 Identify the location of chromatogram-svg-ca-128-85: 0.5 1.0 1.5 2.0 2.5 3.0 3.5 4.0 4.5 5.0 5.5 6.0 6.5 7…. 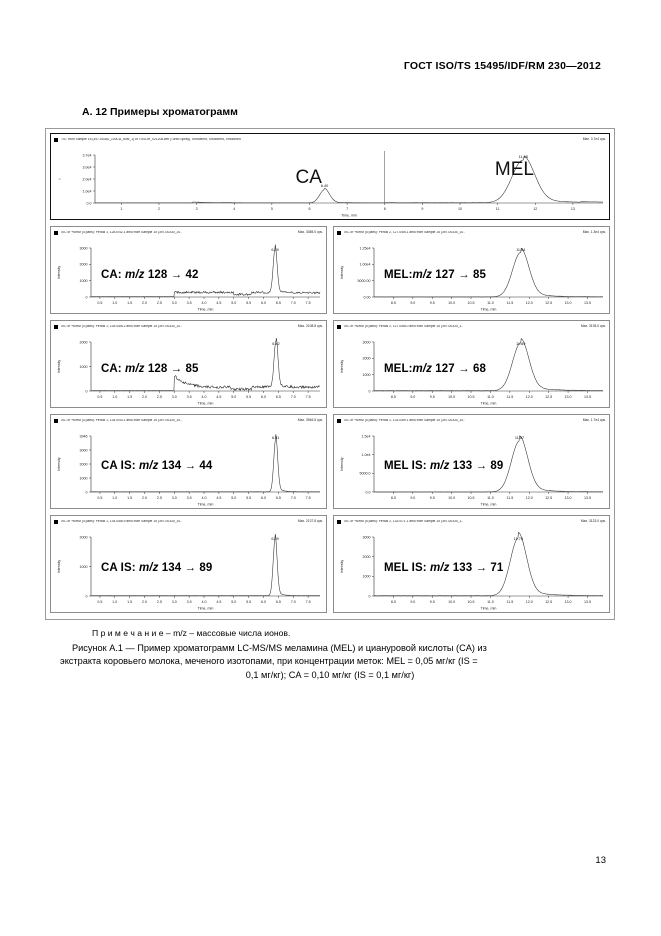
(189, 372).